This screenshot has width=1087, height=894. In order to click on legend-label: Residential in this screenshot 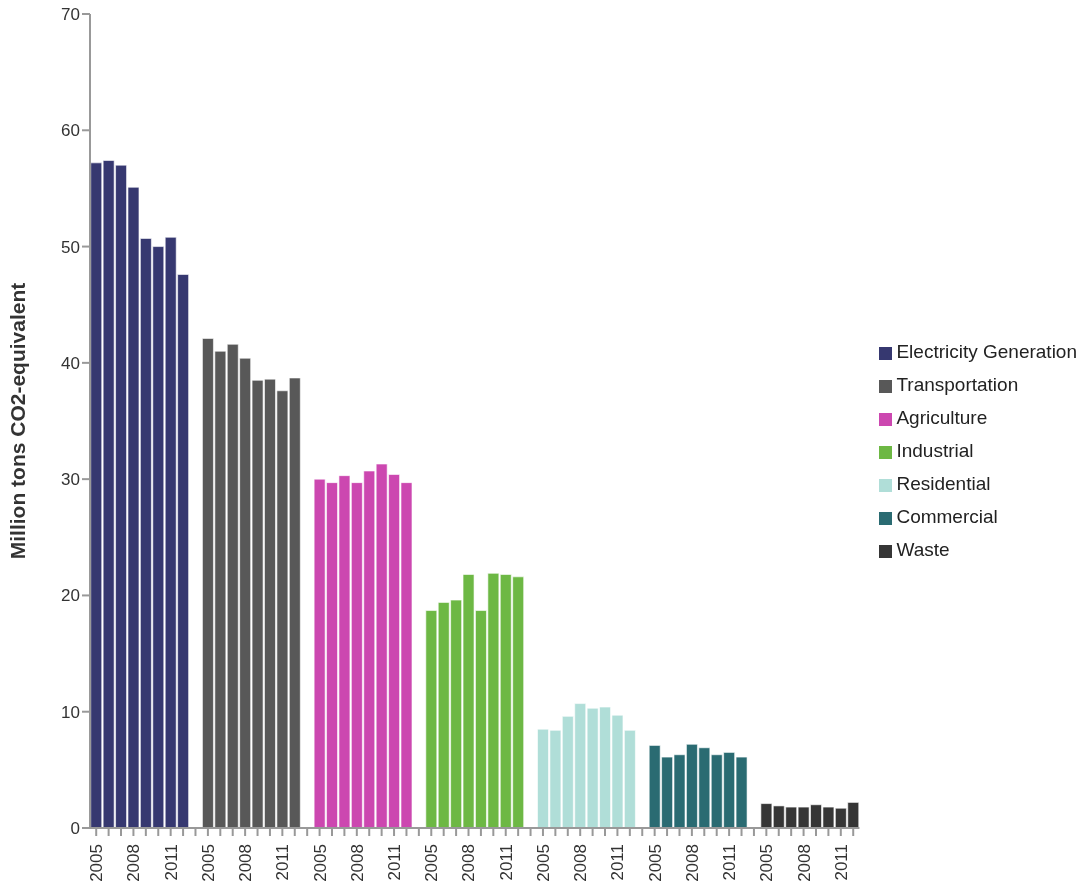, I will do `click(943, 483)`.